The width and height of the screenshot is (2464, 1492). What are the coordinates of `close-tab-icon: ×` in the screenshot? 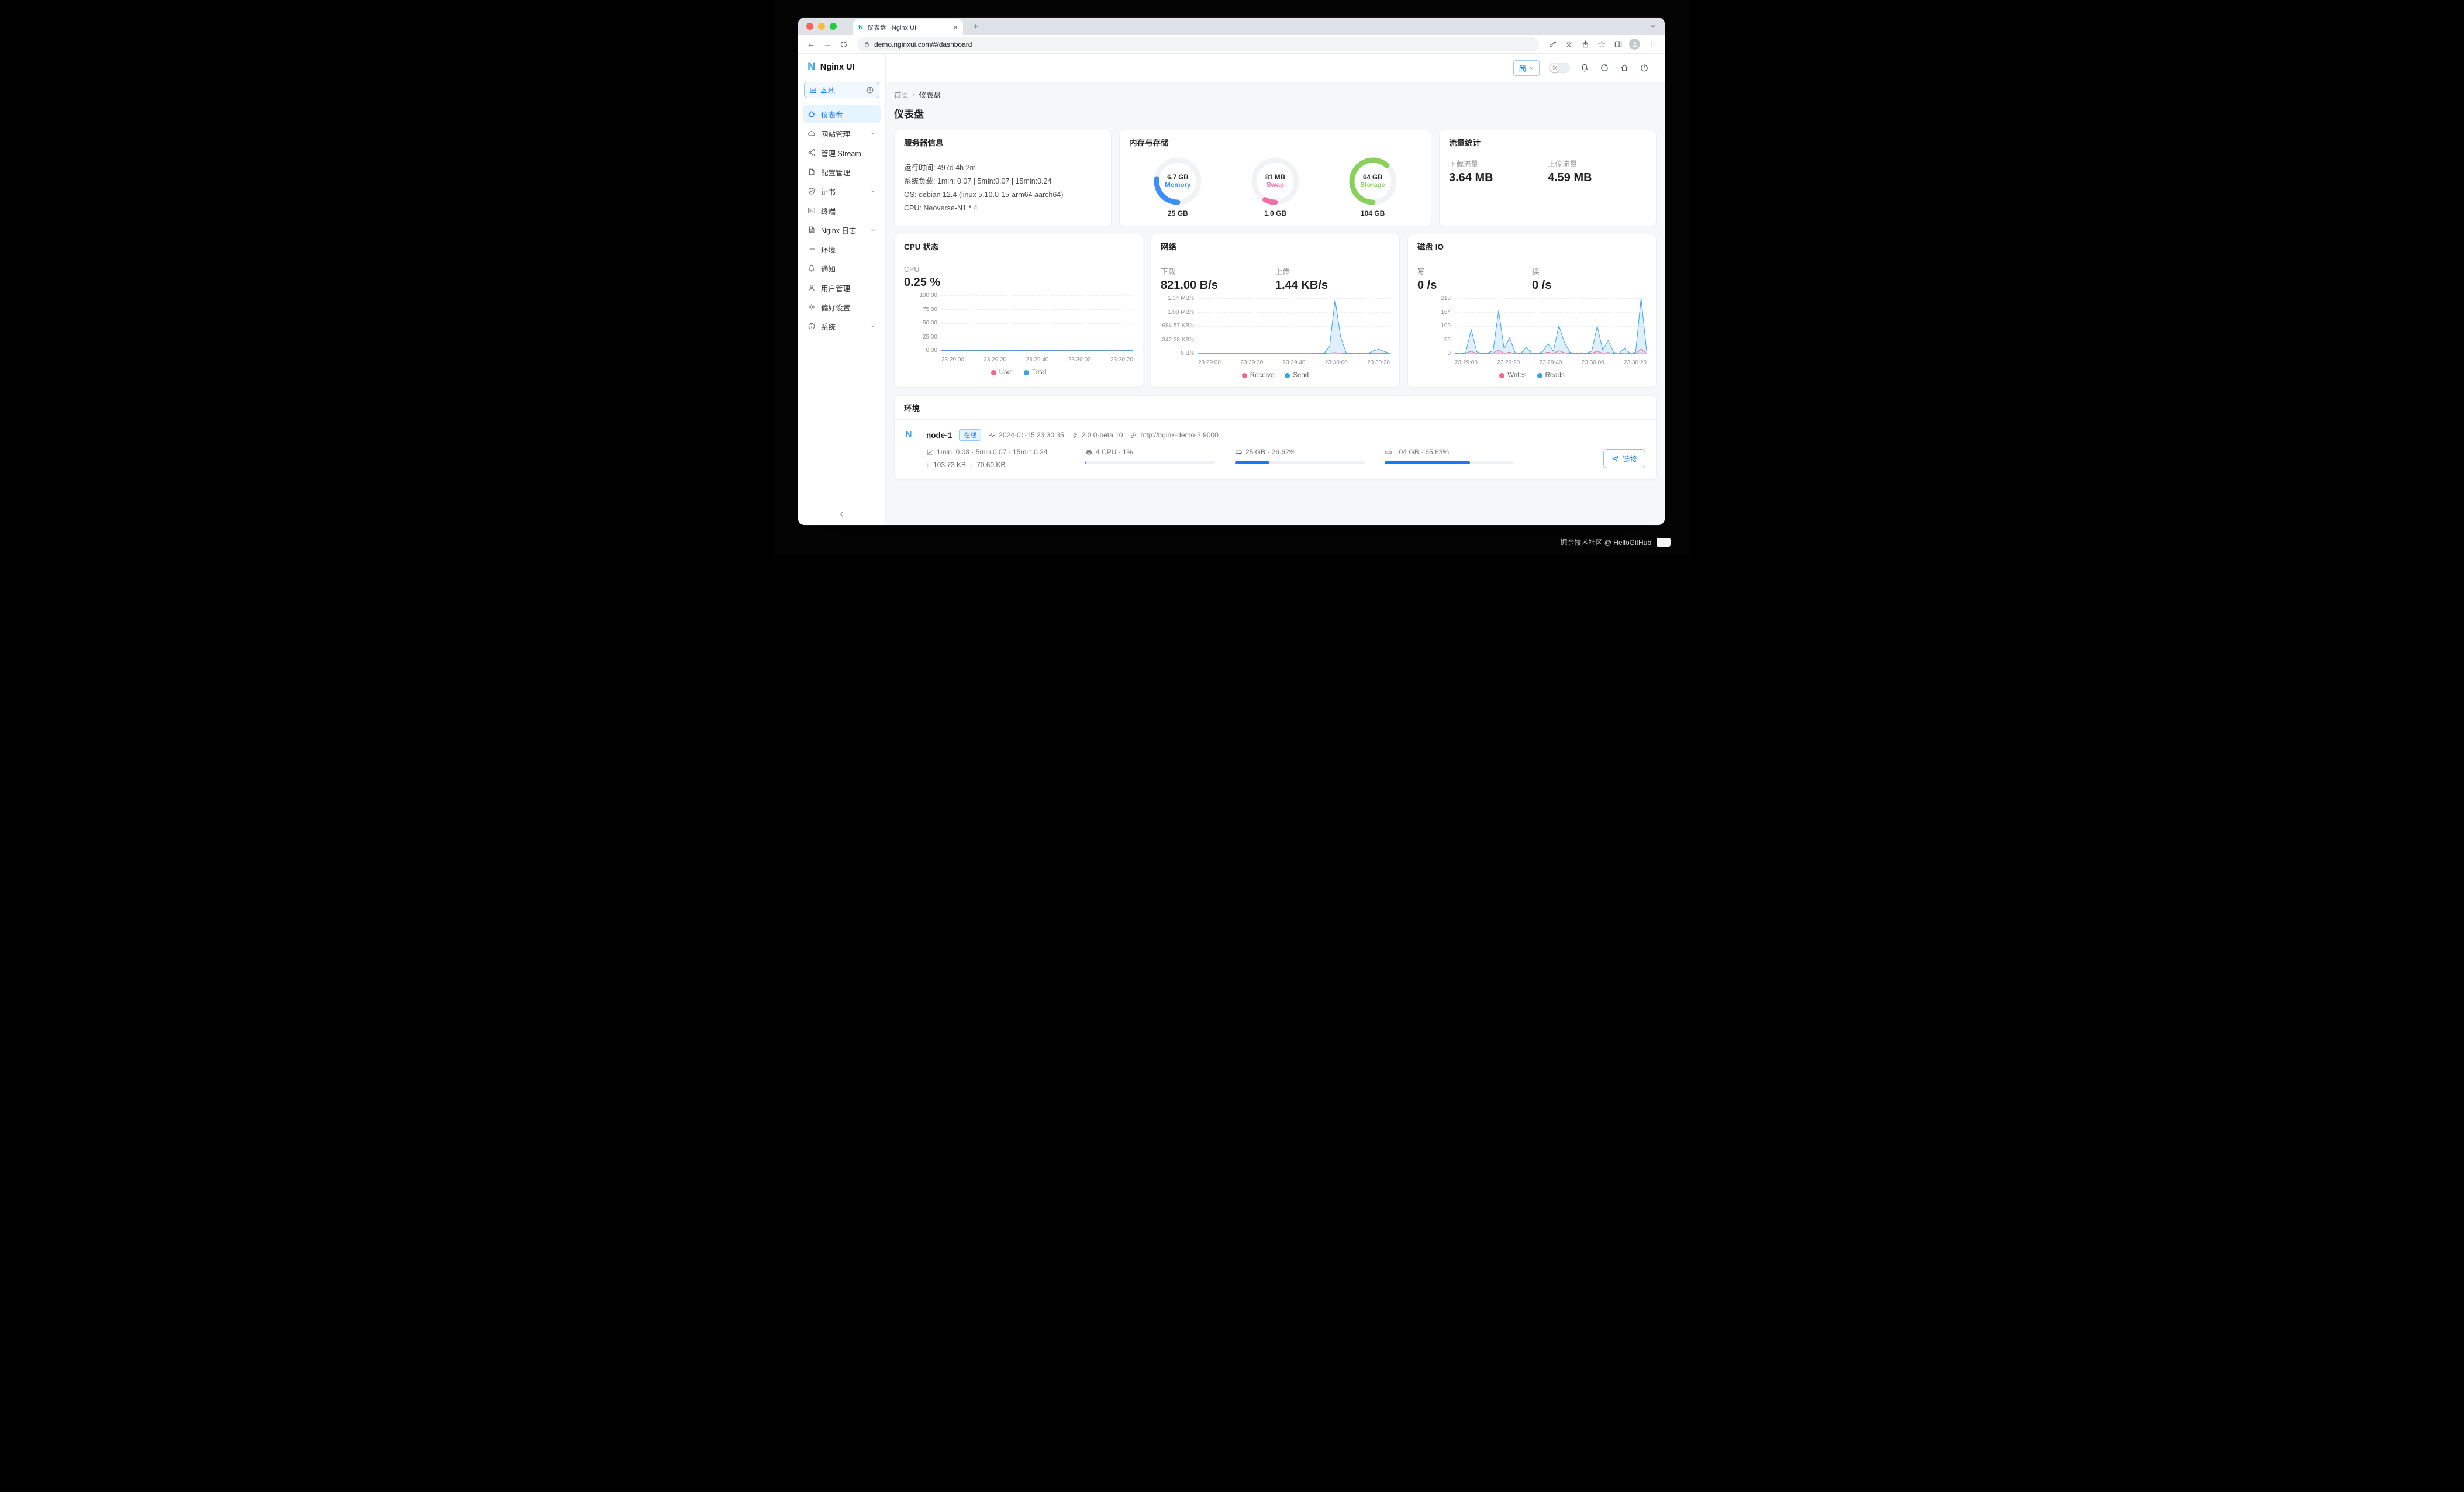 It's located at (955, 27).